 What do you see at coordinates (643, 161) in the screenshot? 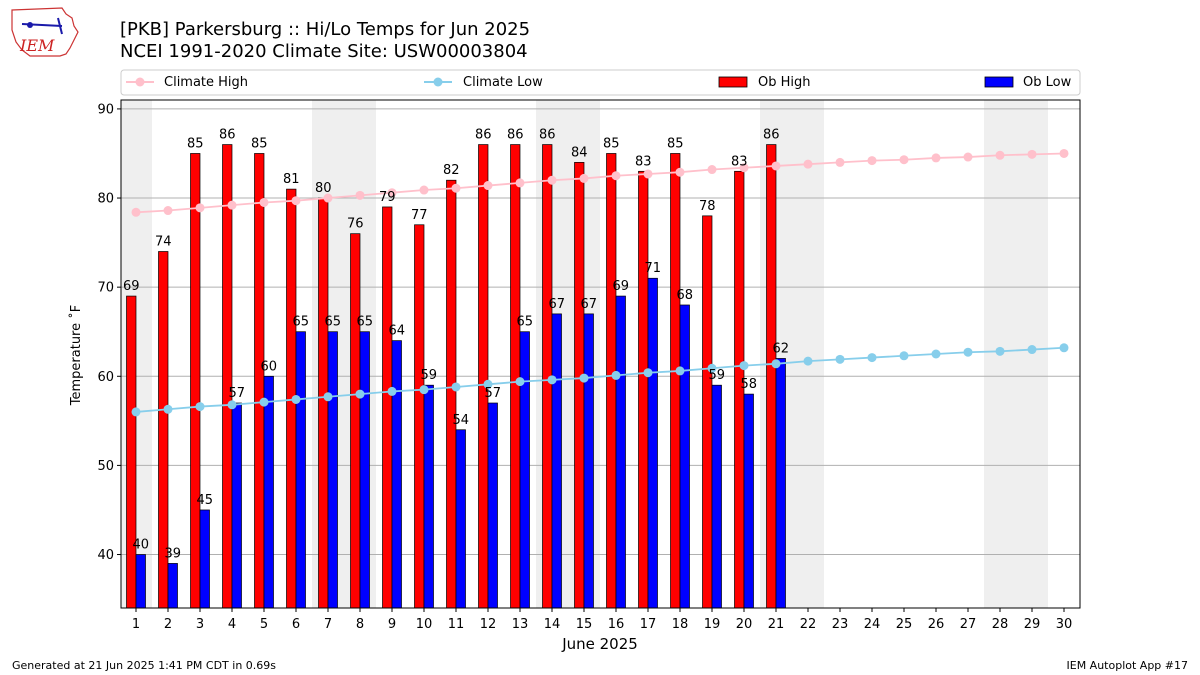
I see `ob-high-label-day-17: 83` at bounding box center [643, 161].